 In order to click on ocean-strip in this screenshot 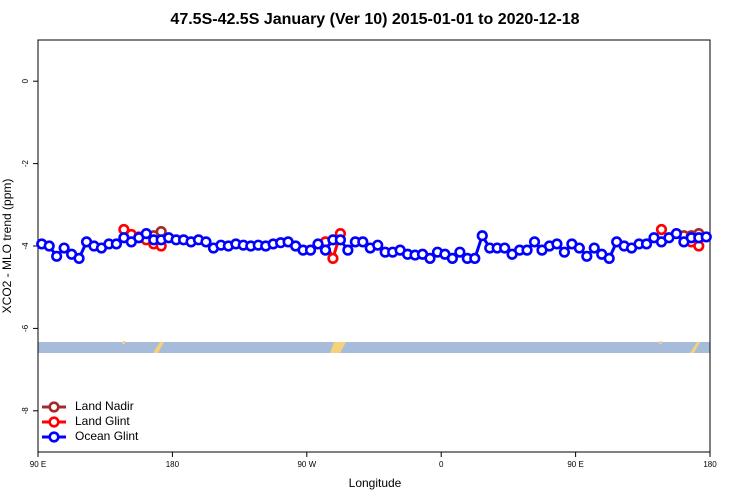, I will do `click(374, 347)`.